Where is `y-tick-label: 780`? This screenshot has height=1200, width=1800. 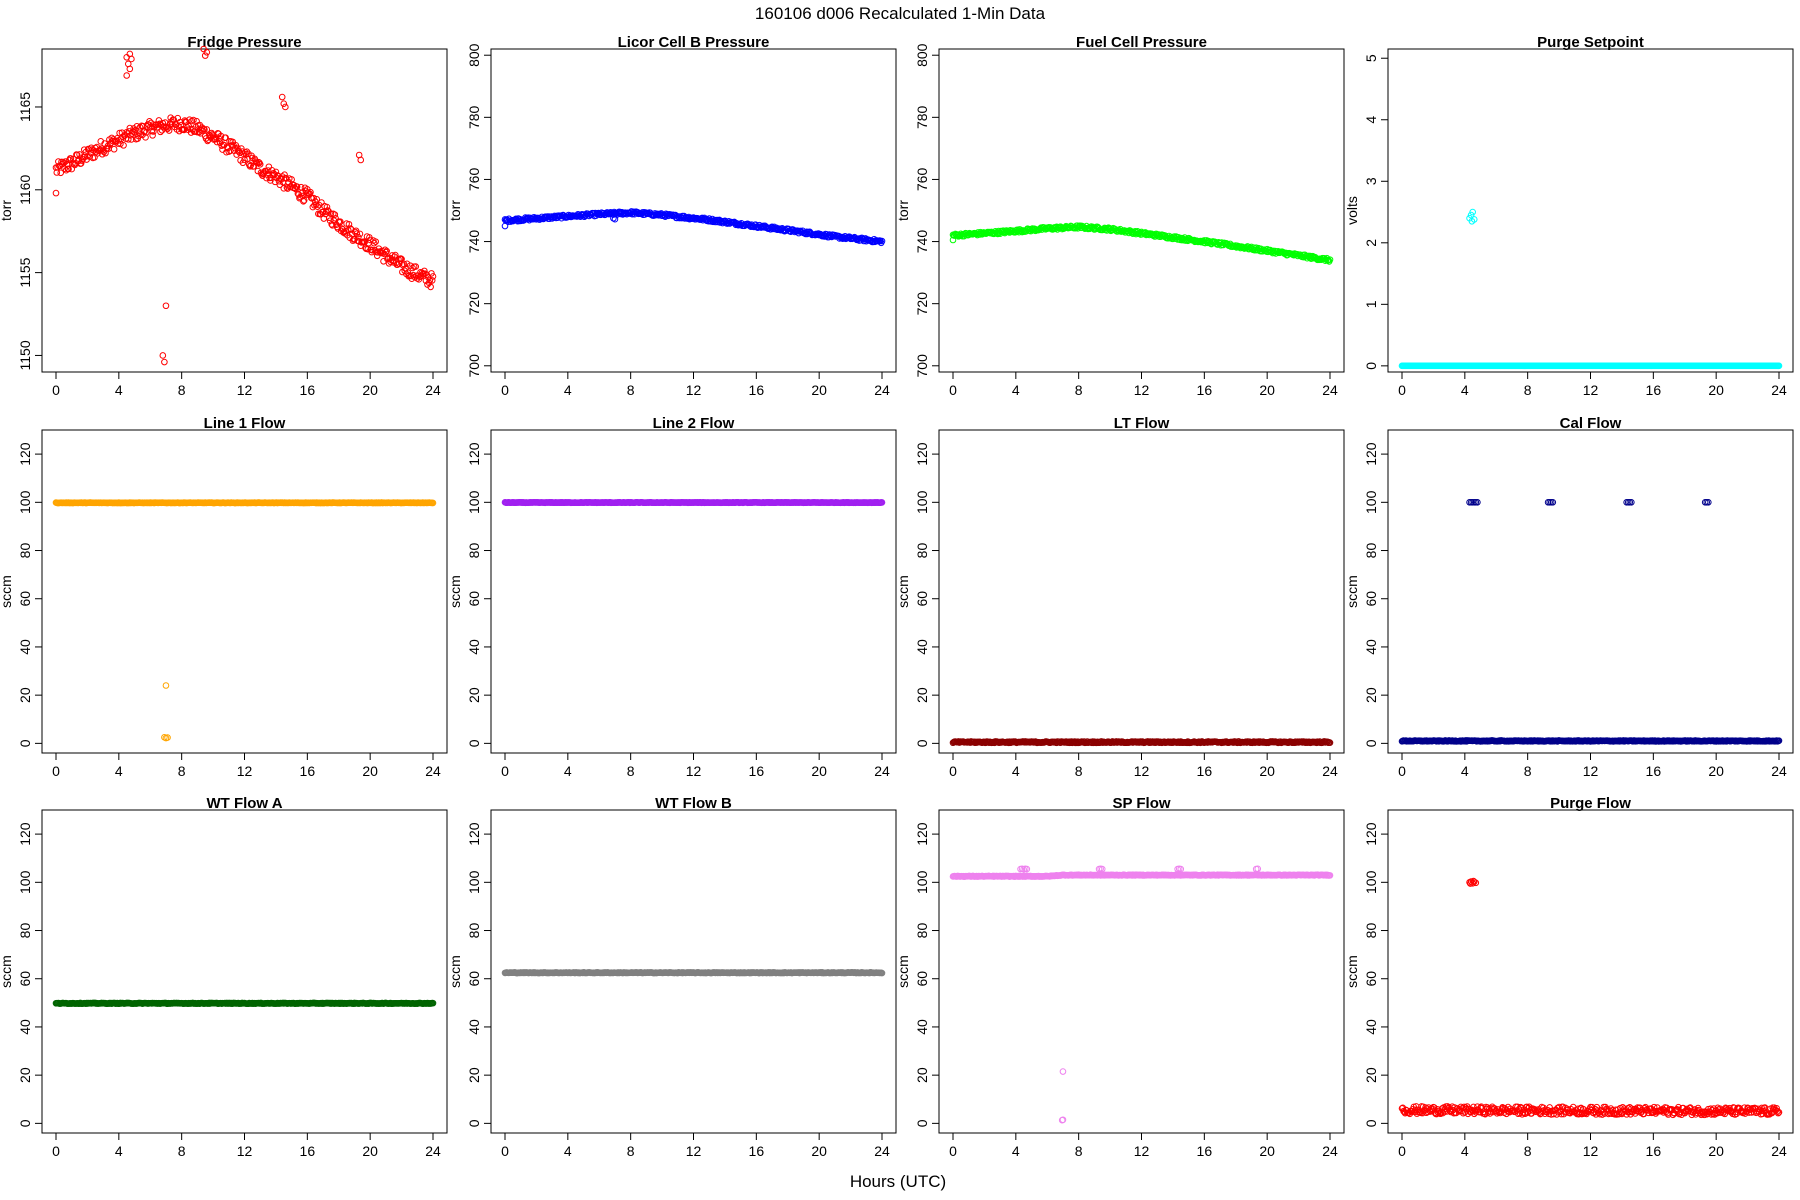
y-tick-label: 780 is located at coordinates (922, 117).